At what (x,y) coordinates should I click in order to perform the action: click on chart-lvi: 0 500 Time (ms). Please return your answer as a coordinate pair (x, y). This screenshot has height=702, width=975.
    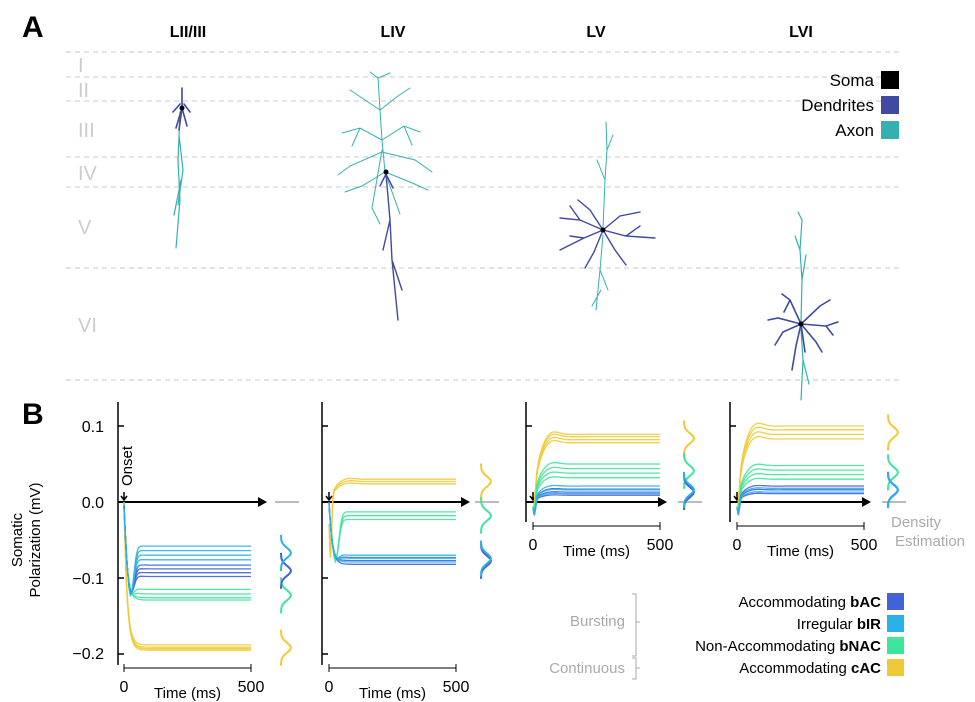
    Looking at the image, I should click on (817, 481).